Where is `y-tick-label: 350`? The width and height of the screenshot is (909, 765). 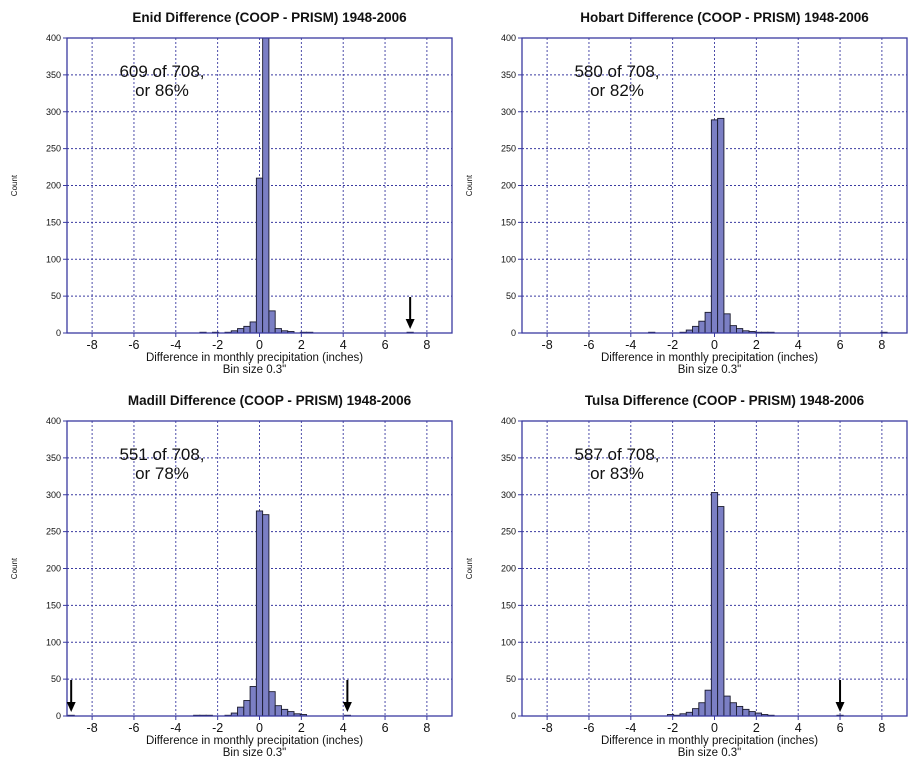
y-tick-label: 350 is located at coordinates (508, 75).